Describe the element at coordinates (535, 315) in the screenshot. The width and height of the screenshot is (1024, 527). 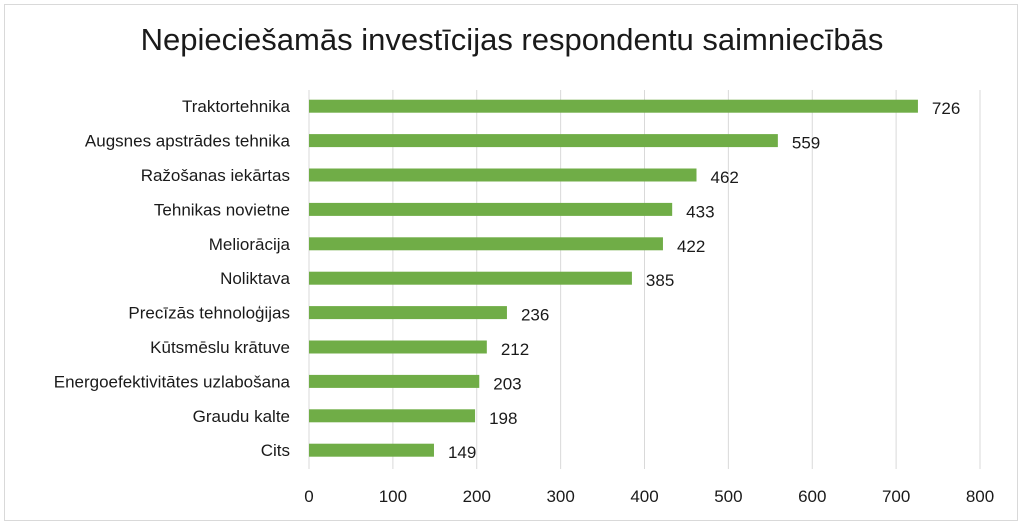
I see `data-label: 236` at that location.